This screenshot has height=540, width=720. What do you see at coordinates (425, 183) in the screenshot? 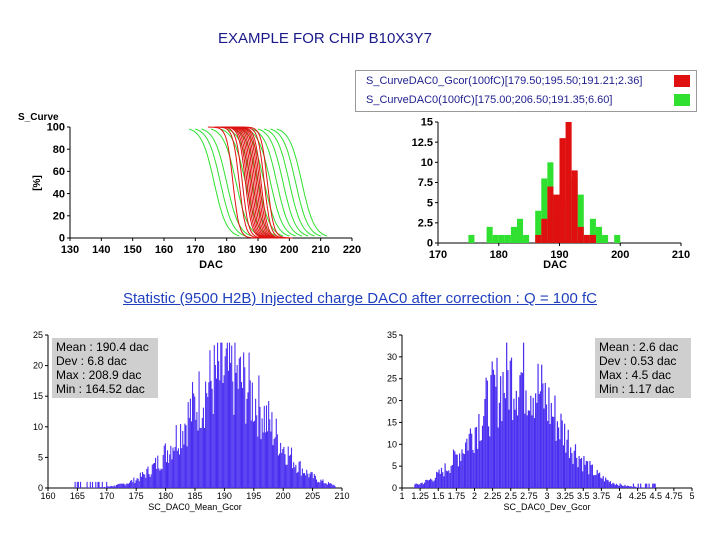
I see `y-tick-label: 7.5` at bounding box center [425, 183].